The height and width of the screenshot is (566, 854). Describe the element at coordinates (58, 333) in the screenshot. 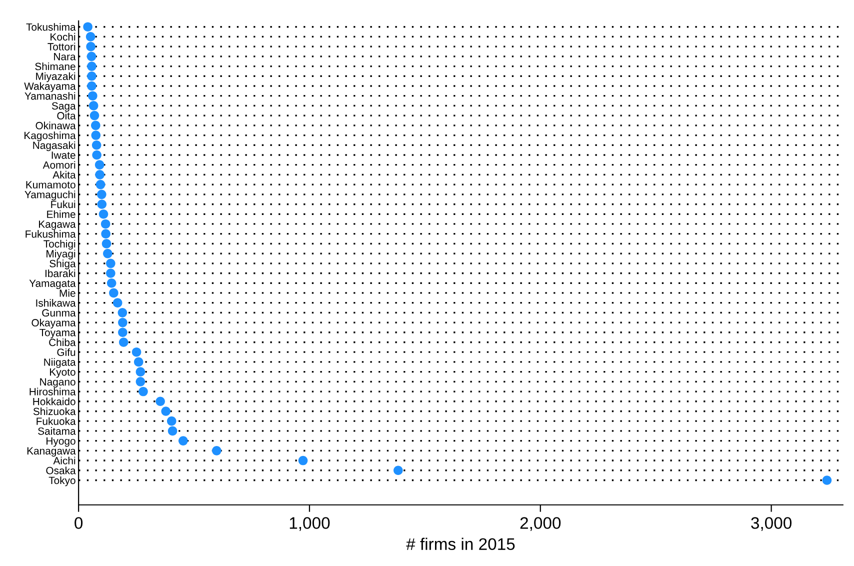

I see `y-tick-label: Toyama` at that location.